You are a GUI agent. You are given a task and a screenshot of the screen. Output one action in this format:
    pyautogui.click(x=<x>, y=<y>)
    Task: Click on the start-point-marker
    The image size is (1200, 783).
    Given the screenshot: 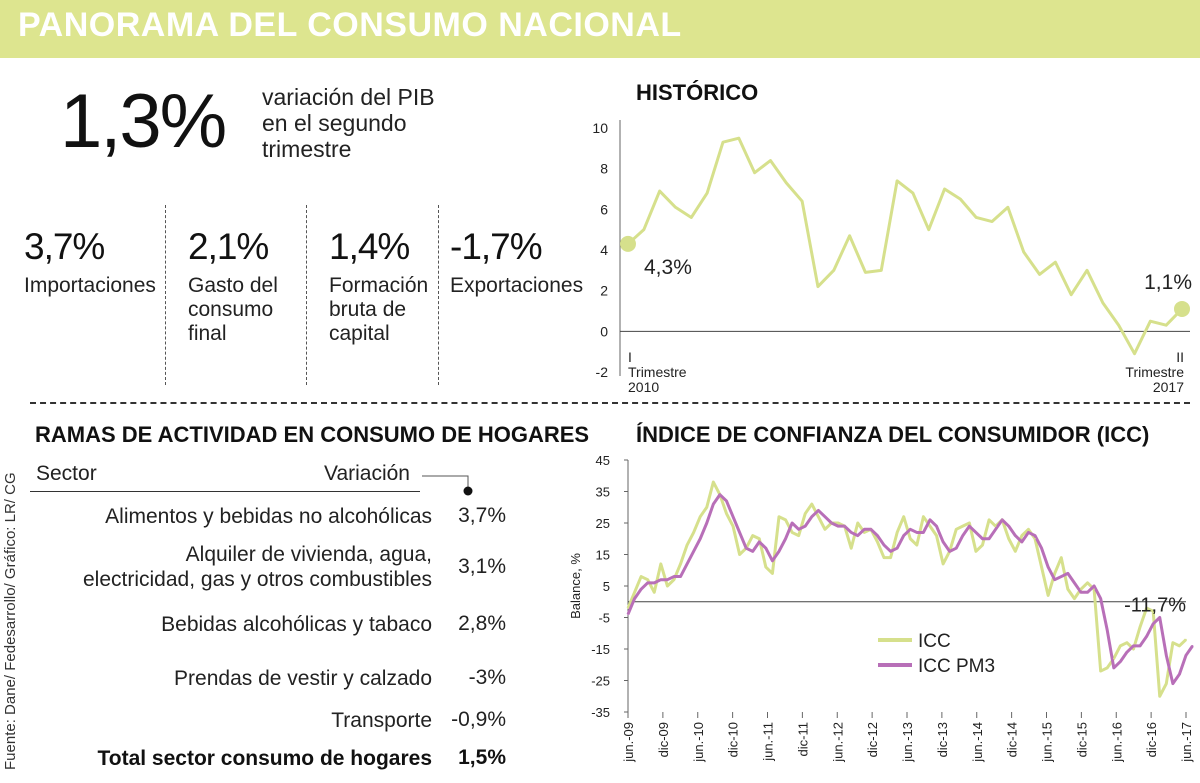 What is the action you would take?
    pyautogui.click(x=628, y=243)
    